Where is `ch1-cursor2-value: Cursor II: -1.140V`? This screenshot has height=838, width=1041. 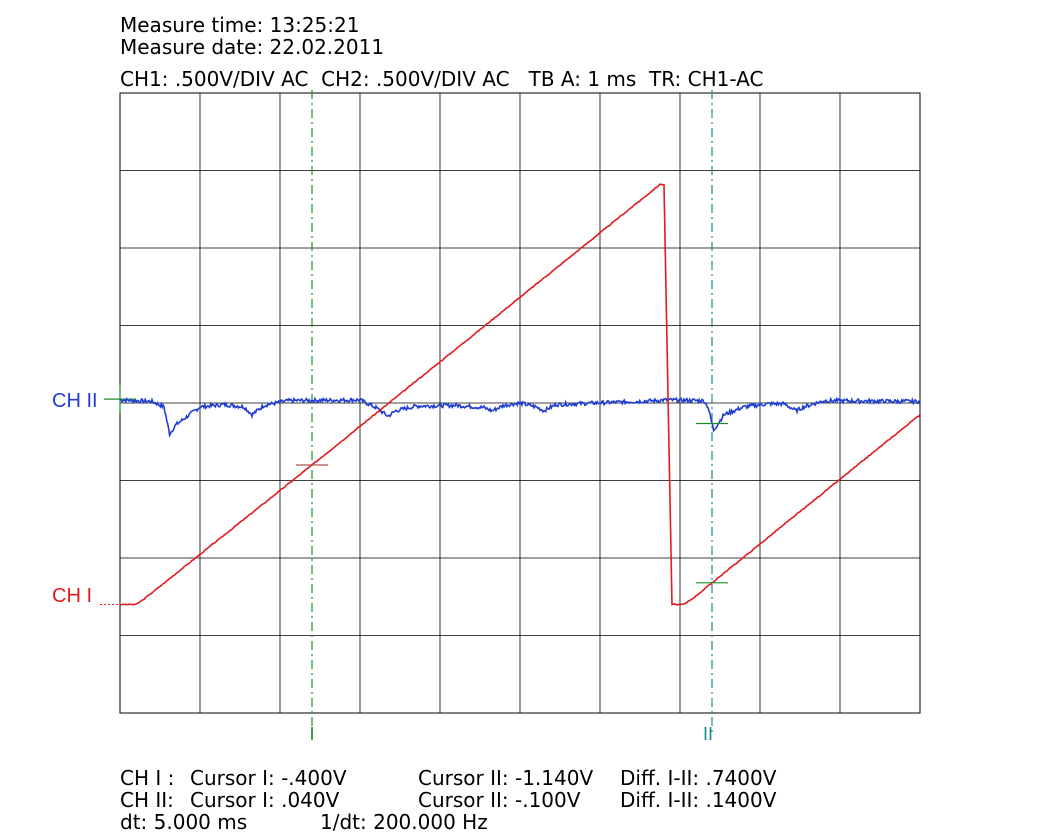
ch1-cursor2-value: Cursor II: -1.140V is located at coordinates (506, 778).